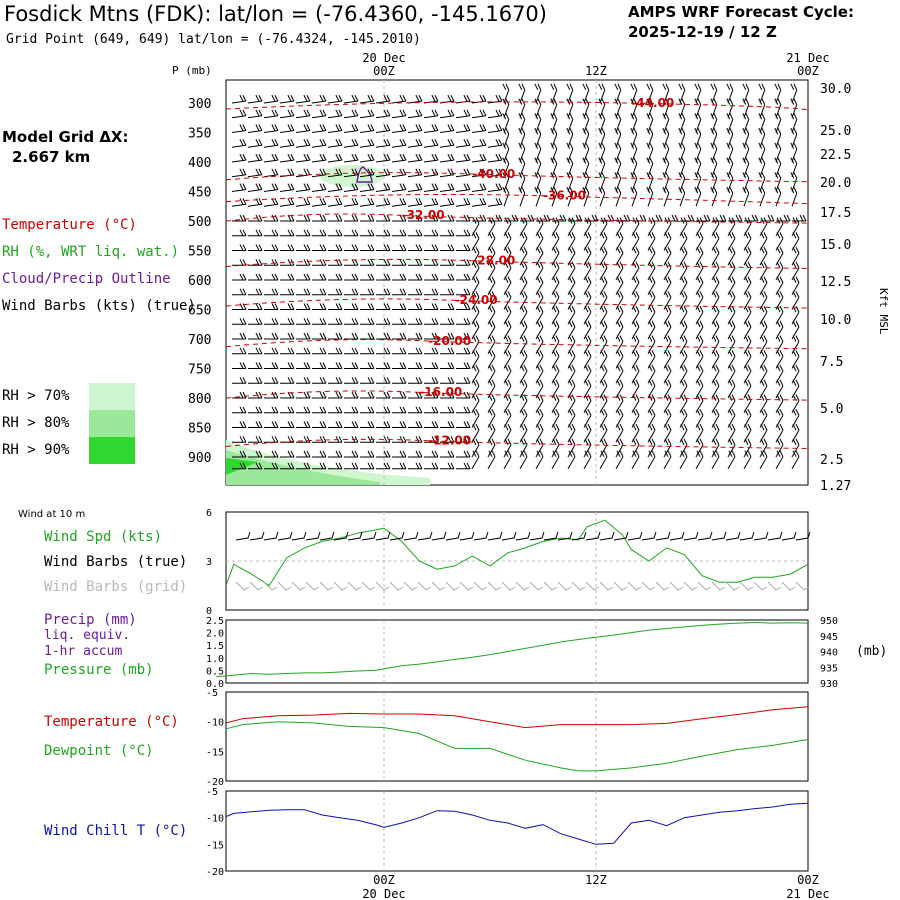 This screenshot has width=900, height=900. Describe the element at coordinates (199, 134) in the screenshot. I see `pressure-tick: 350` at that location.